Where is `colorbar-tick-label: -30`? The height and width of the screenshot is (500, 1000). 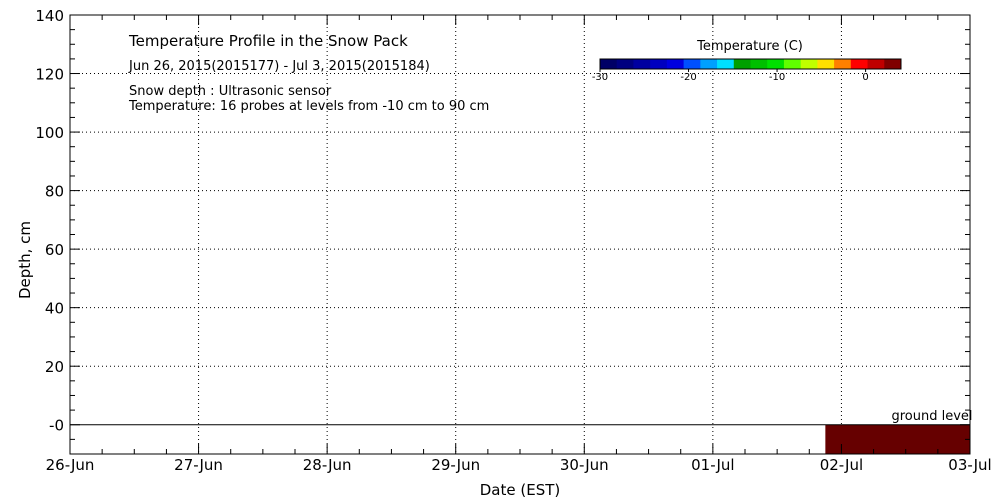
colorbar-tick-label: -30 is located at coordinates (600, 77).